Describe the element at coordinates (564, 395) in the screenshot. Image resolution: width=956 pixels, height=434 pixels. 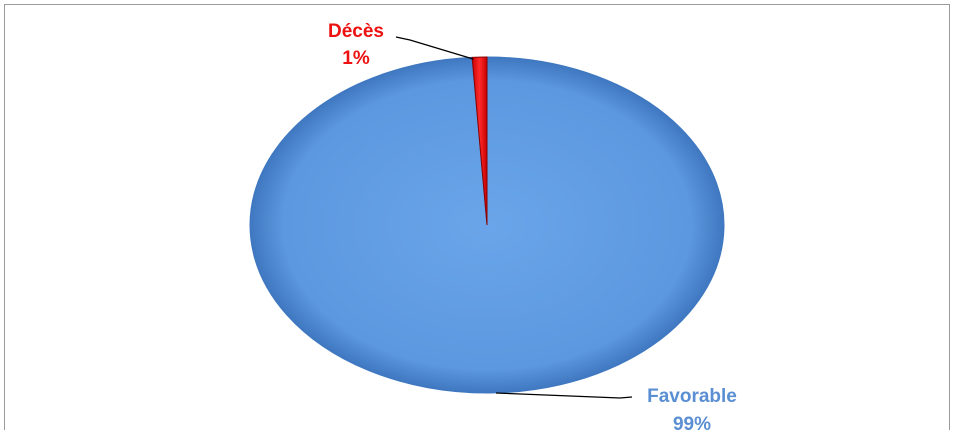
I see `leader-line-favorable` at that location.